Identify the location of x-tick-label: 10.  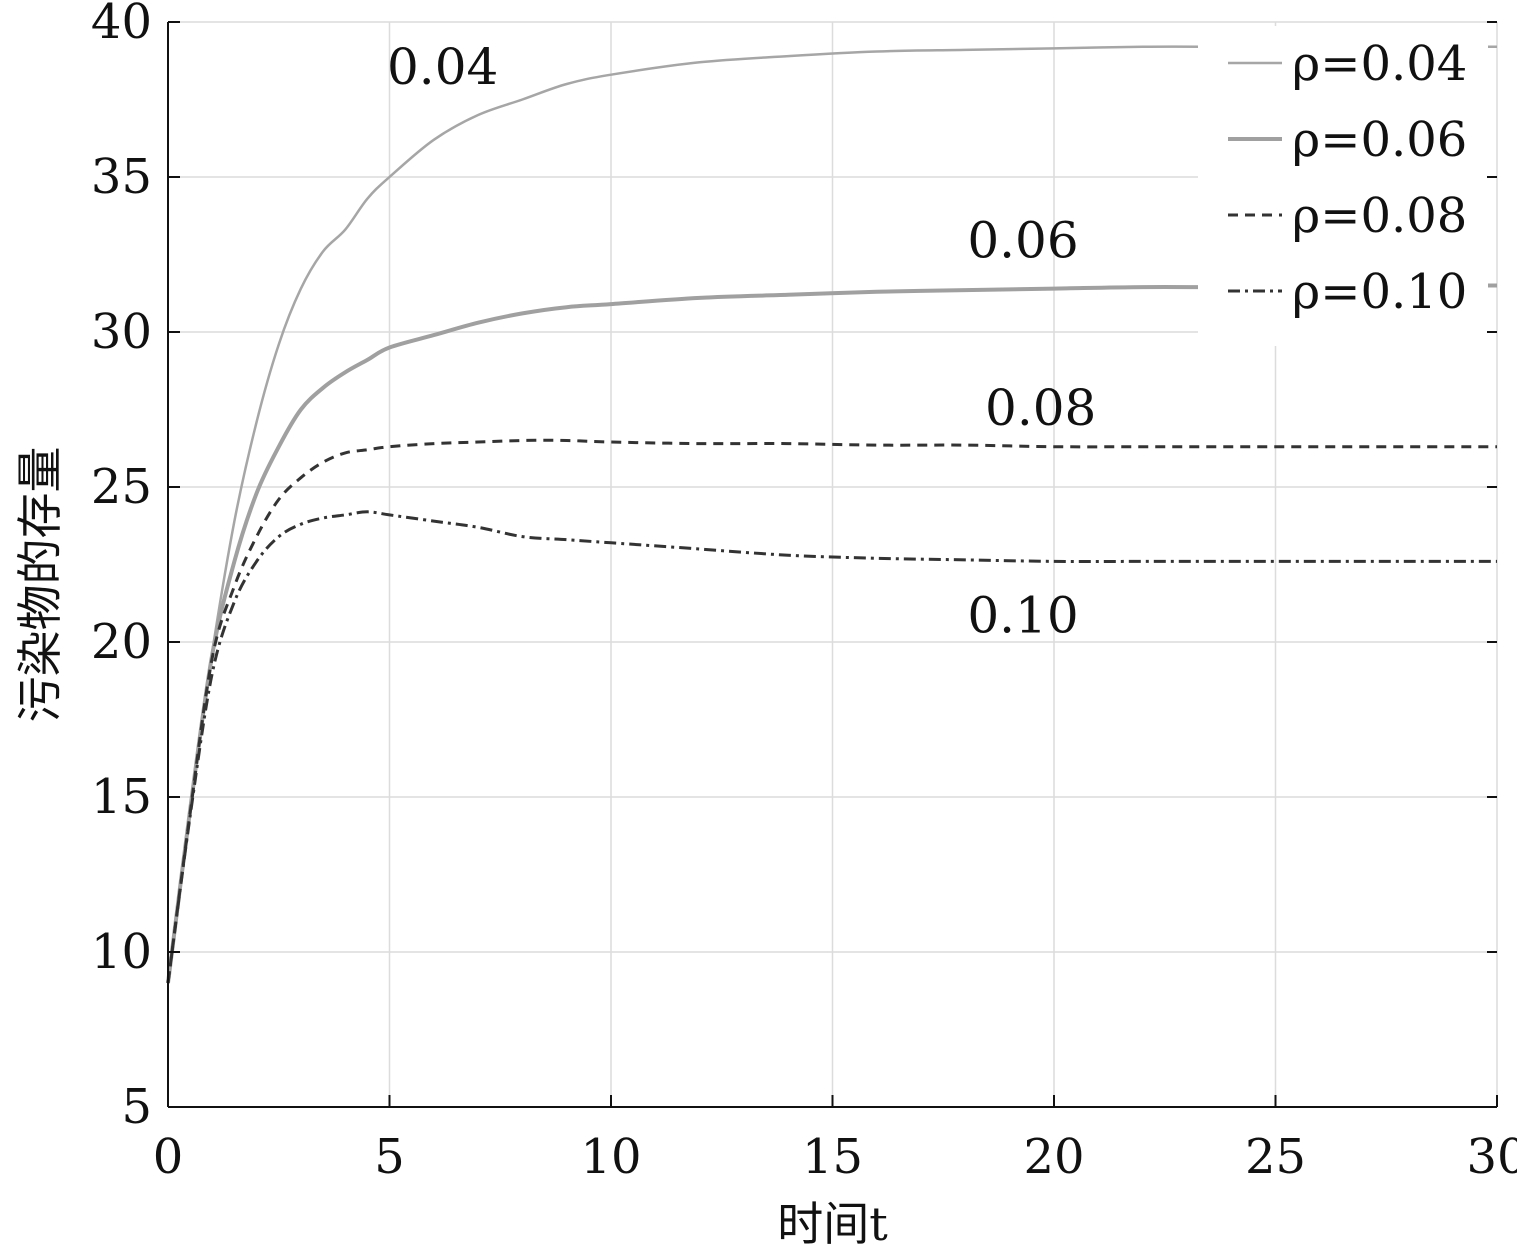
(610, 1157).